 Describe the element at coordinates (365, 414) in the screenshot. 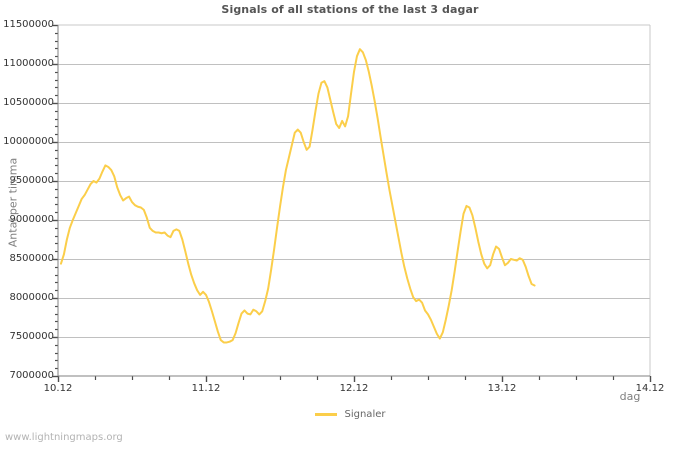

I see `legend-label-signaler: Signaler` at that location.